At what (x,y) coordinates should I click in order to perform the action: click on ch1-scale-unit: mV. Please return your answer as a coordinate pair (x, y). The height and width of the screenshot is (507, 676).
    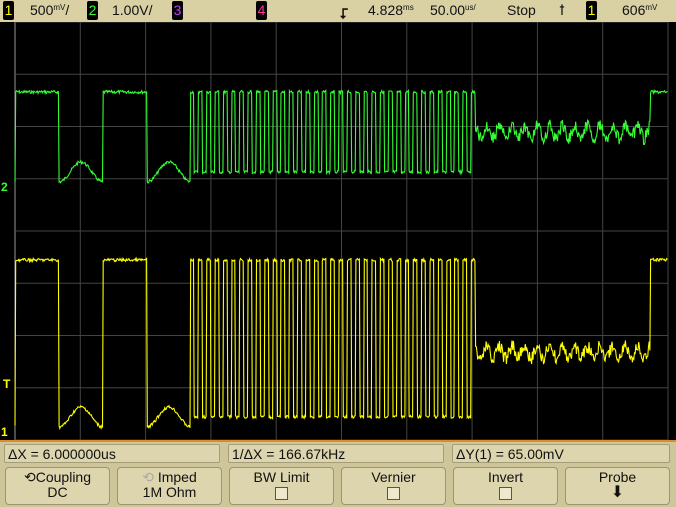
    Looking at the image, I should click on (59, 7).